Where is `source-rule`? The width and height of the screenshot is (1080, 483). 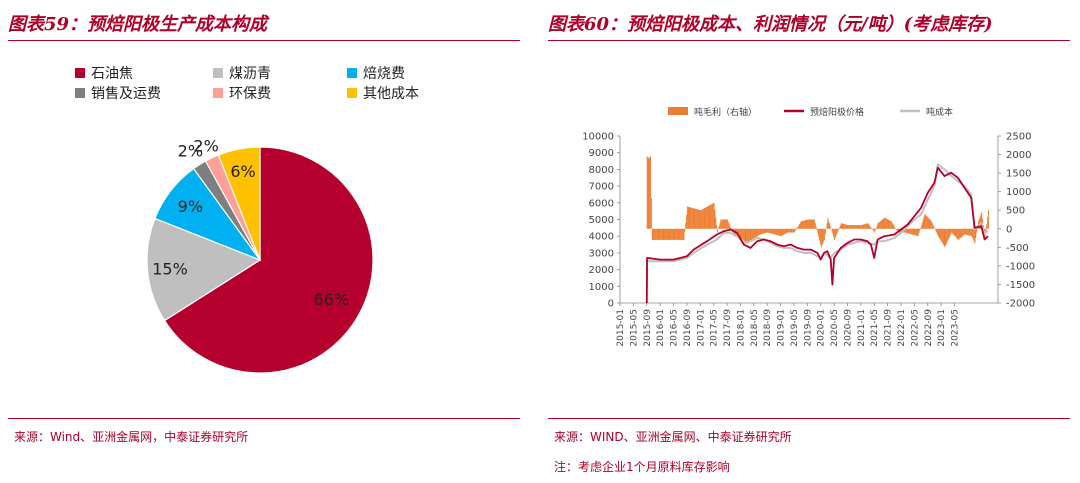 source-rule is located at coordinates (264, 418).